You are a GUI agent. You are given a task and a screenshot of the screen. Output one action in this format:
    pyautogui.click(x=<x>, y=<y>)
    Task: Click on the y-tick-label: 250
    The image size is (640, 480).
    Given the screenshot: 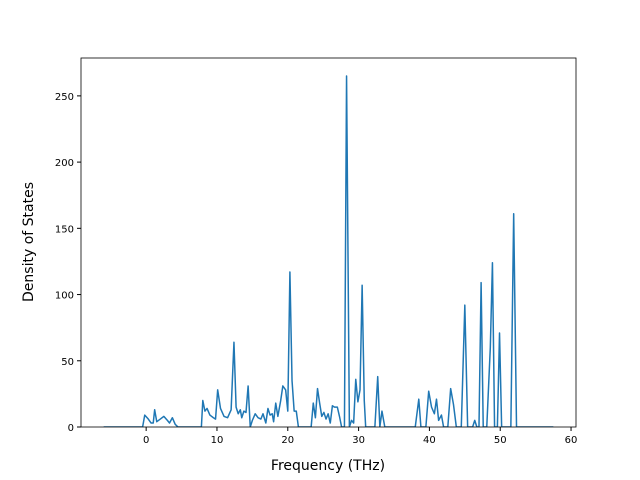 What is the action you would take?
    pyautogui.click(x=64, y=97)
    